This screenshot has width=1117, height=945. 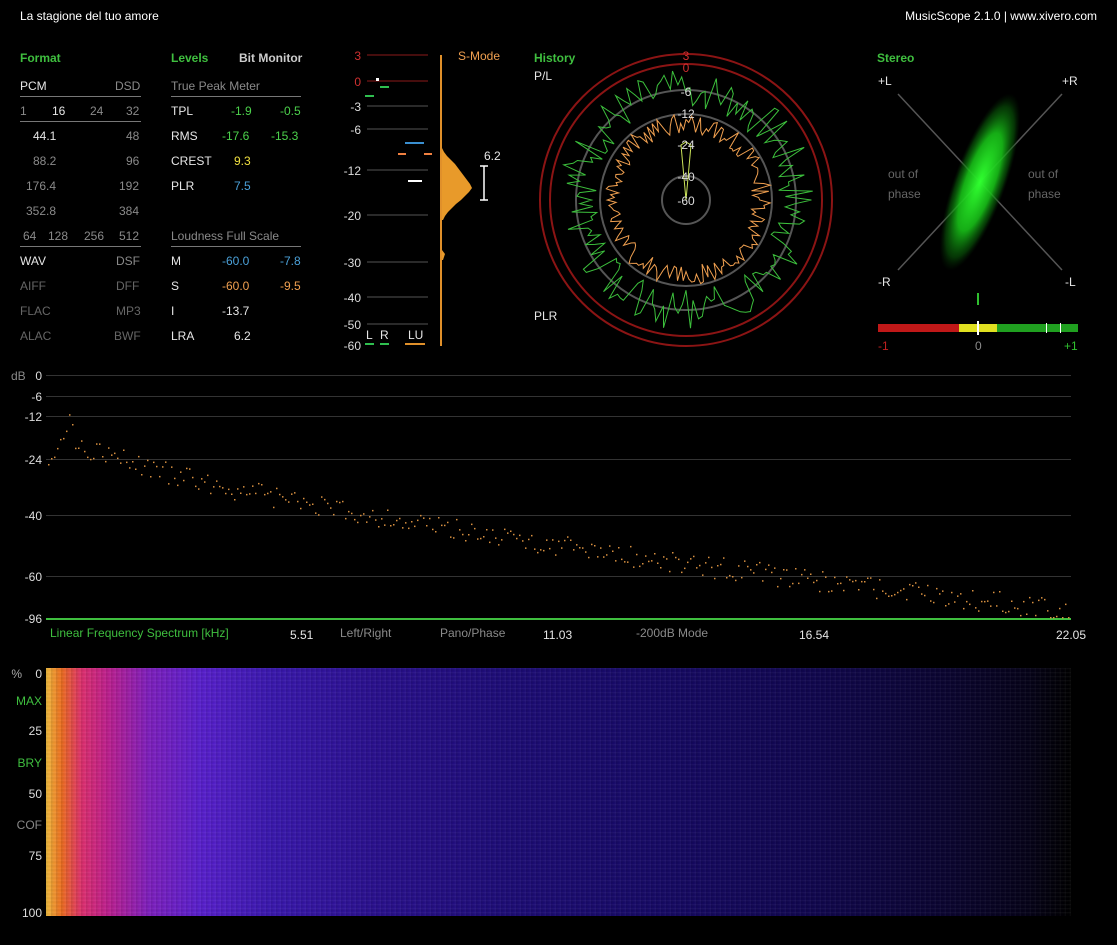 What do you see at coordinates (1070, 282) in the screenshot?
I see `stereo-minus-l: -L` at bounding box center [1070, 282].